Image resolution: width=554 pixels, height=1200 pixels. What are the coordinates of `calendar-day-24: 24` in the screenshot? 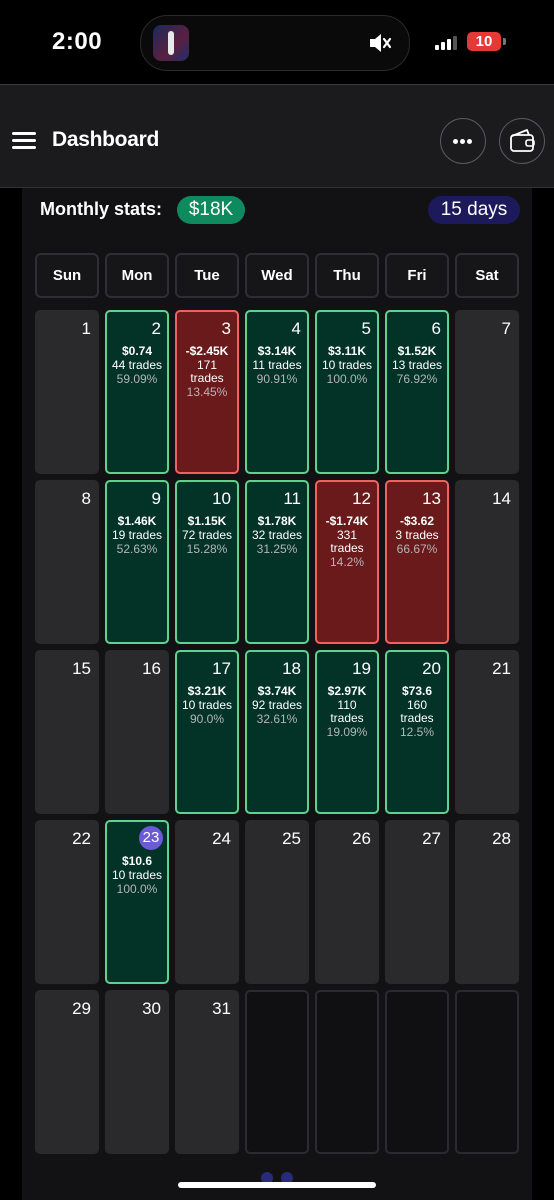 It's located at (207, 902).